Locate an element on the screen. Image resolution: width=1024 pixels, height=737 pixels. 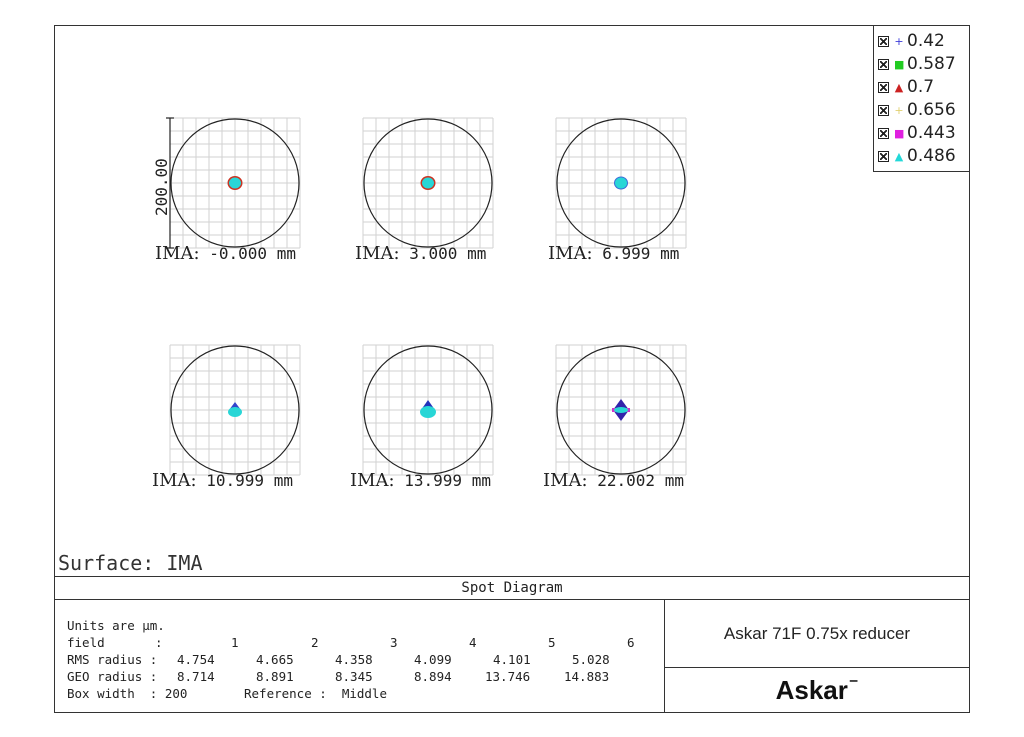
field-number: 6 is located at coordinates (631, 642).